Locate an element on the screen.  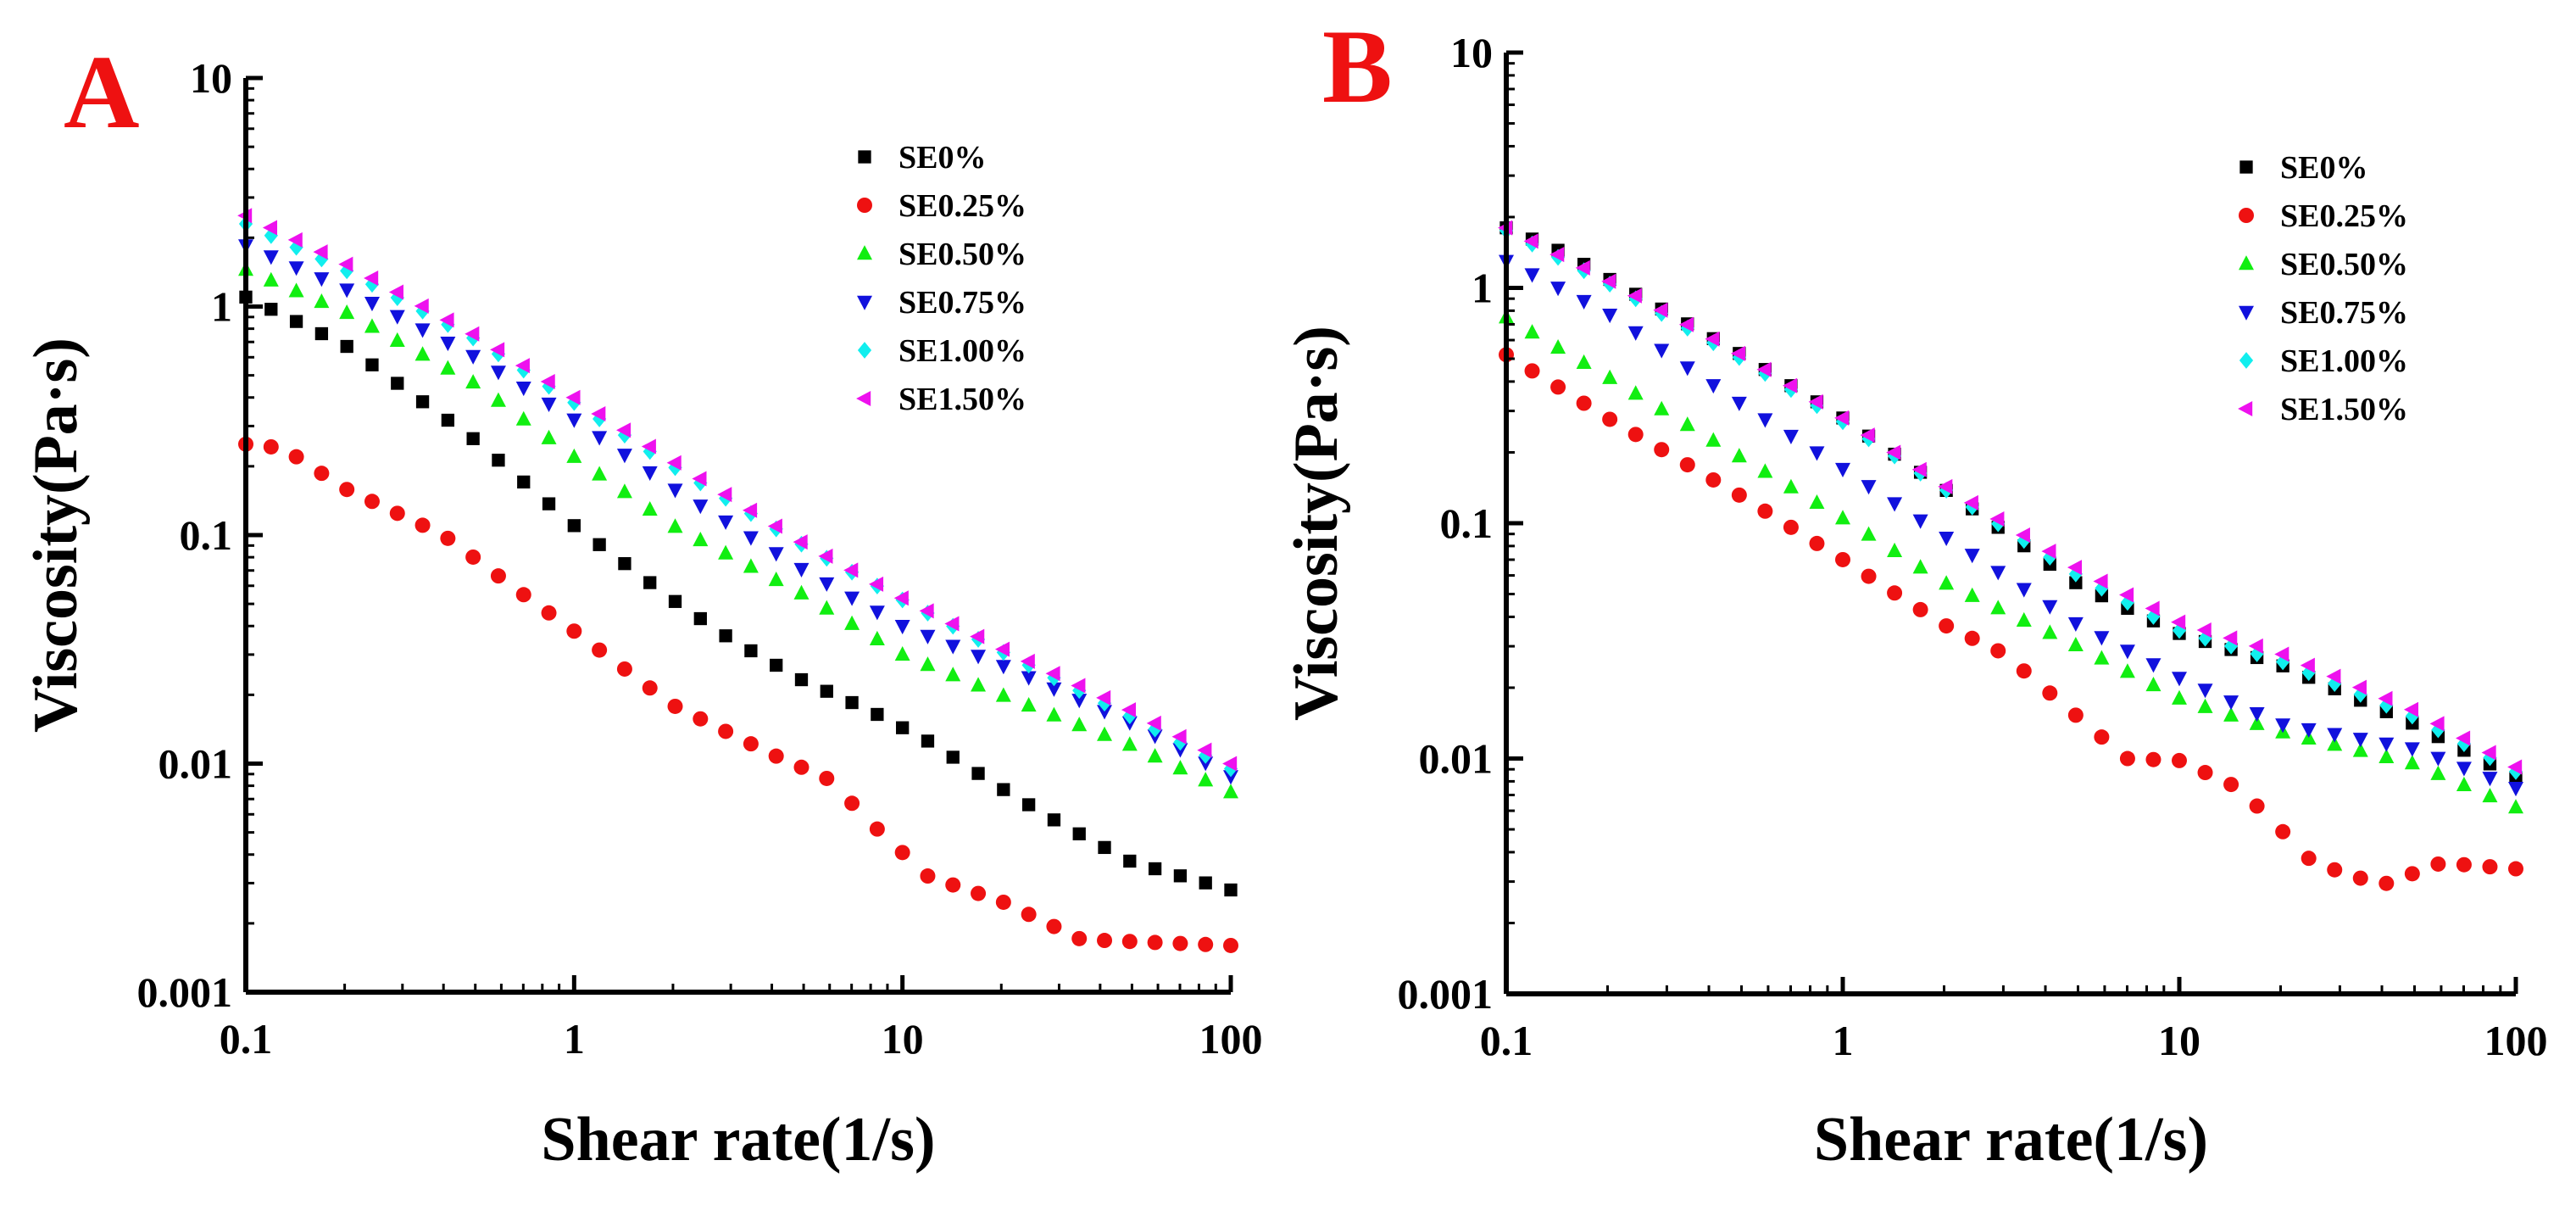
panel-a-x-tick-label-0: 0.1 is located at coordinates (246, 1039).